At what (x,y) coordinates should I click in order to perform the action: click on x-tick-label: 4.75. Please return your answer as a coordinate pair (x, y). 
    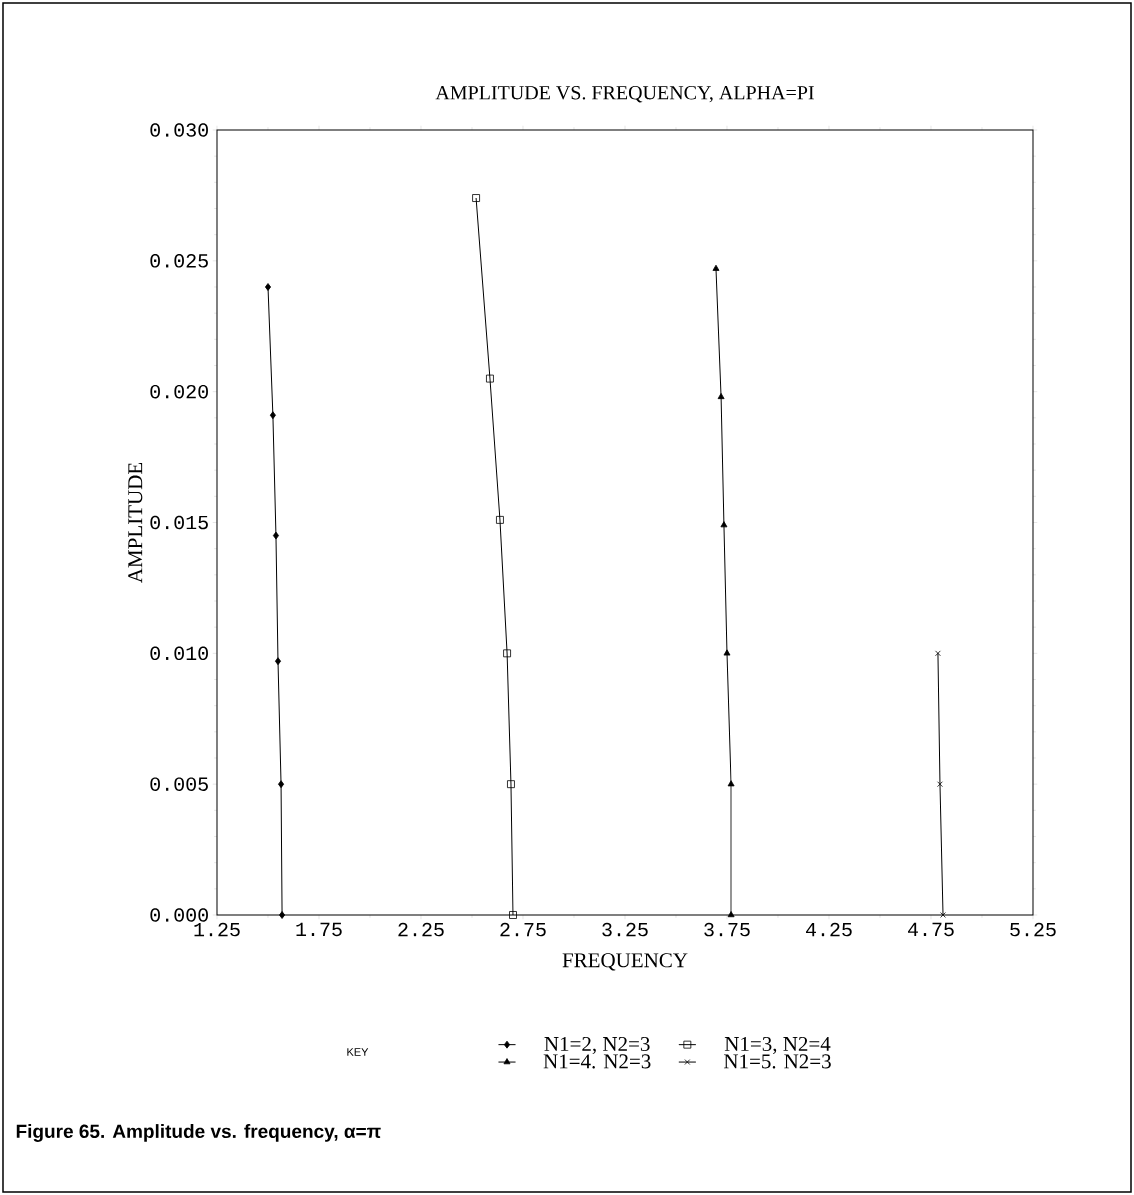
    Looking at the image, I should click on (931, 929).